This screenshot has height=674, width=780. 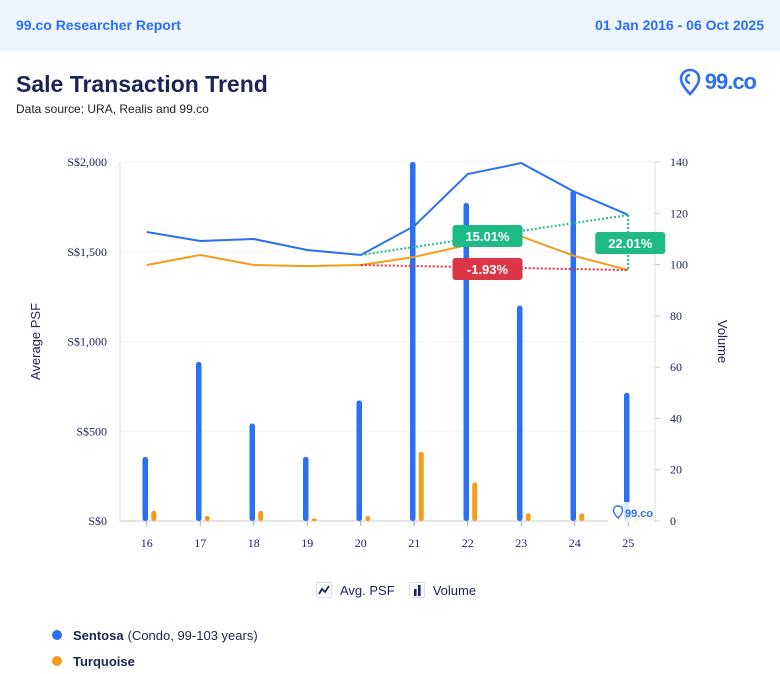 What do you see at coordinates (98, 635) in the screenshot?
I see `series-name: Sentosa` at bounding box center [98, 635].